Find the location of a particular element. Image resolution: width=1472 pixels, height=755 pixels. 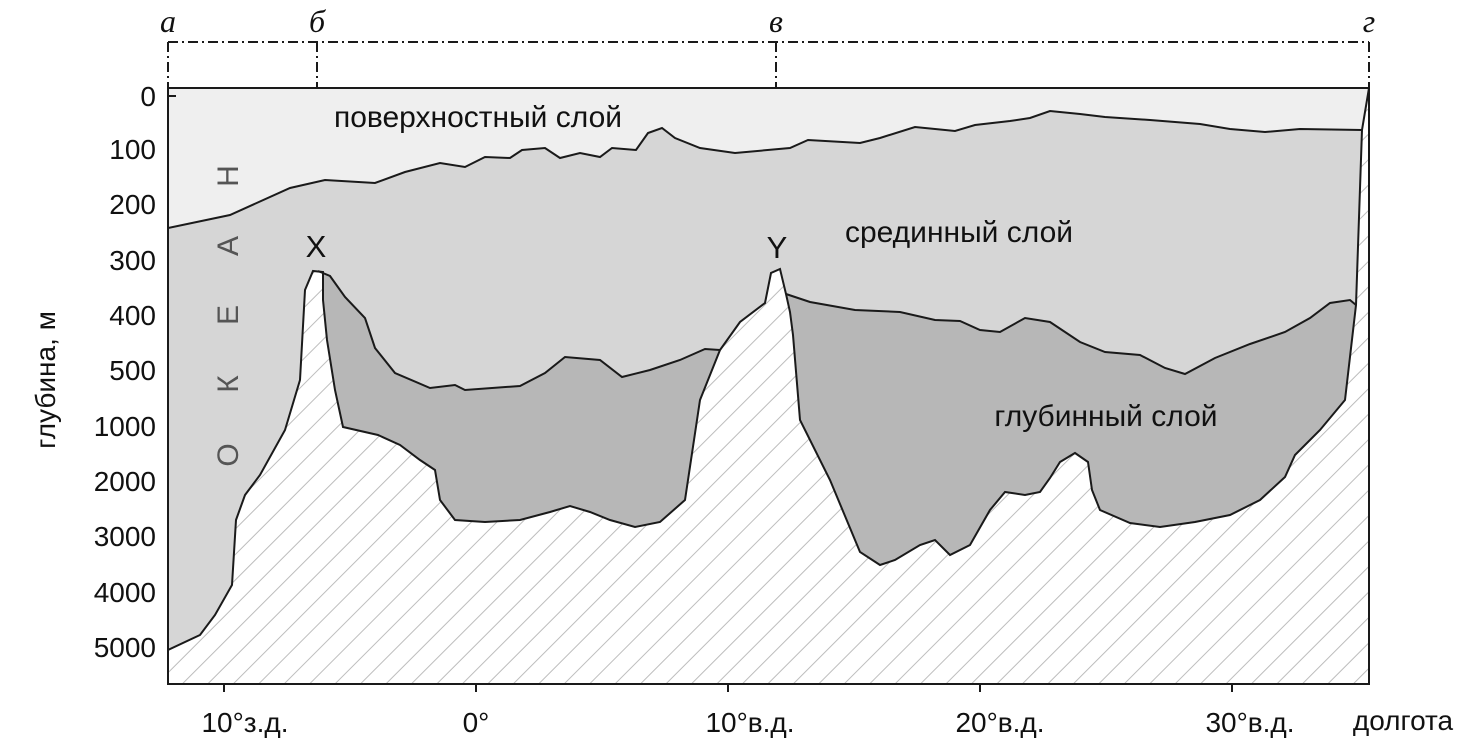

profile-point-v: в is located at coordinates (776, 21).